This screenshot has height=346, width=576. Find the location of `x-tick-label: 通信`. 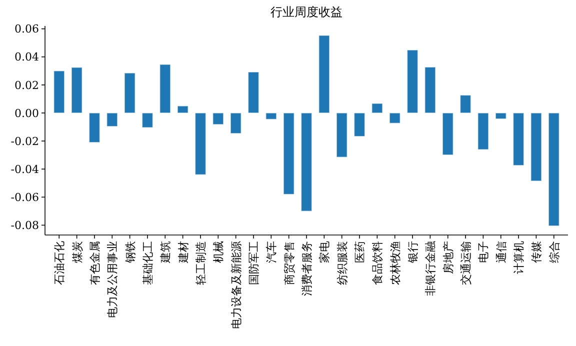

x-tick-label: 通信 is located at coordinates (501, 252).